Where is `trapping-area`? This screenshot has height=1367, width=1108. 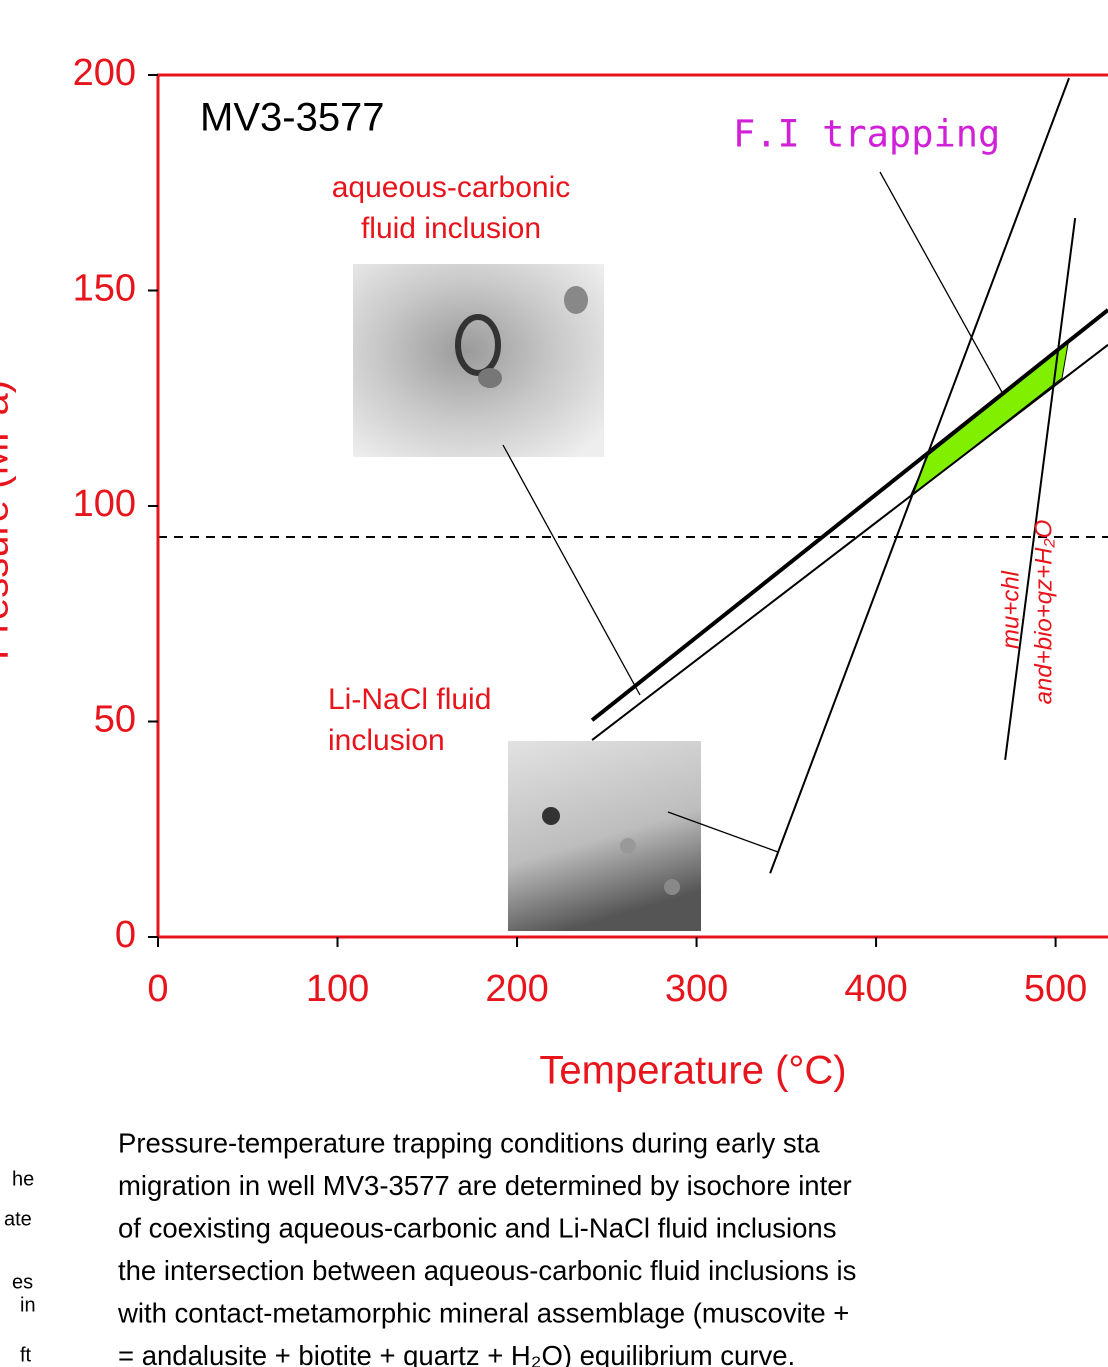 trapping-area is located at coordinates (989, 419).